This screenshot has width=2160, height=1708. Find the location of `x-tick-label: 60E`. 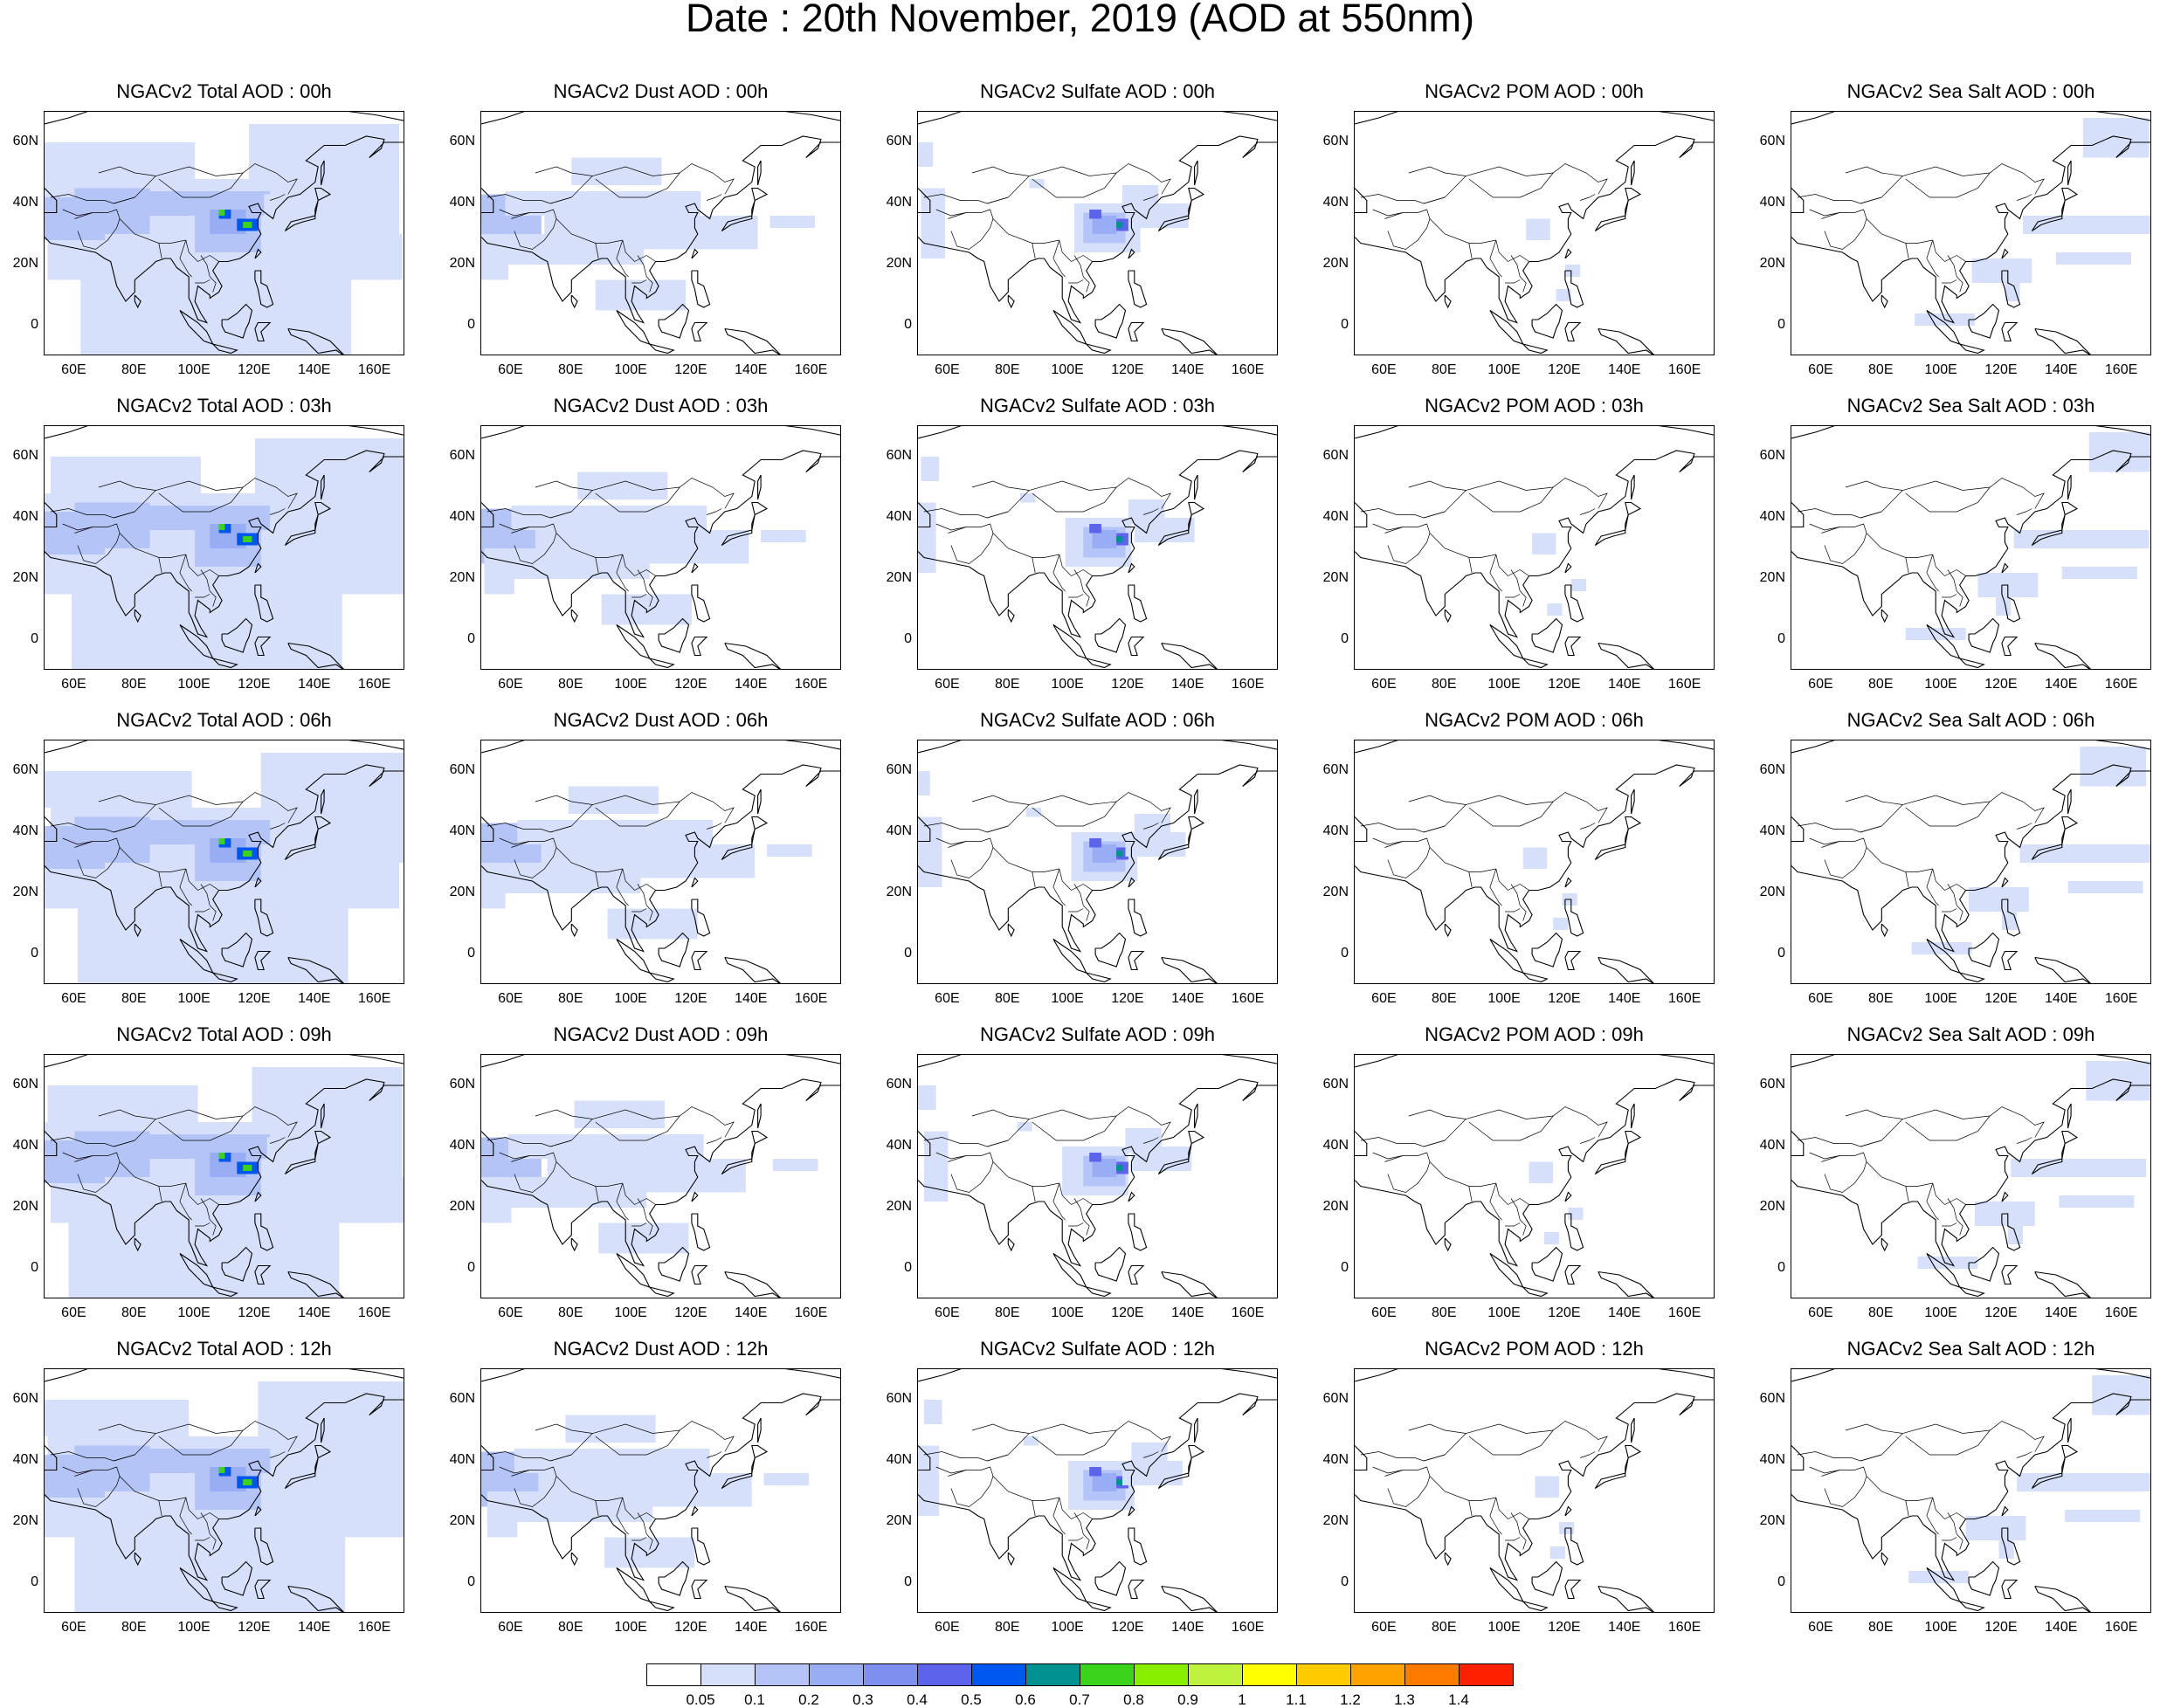

x-tick-label: 60E is located at coordinates (510, 998).